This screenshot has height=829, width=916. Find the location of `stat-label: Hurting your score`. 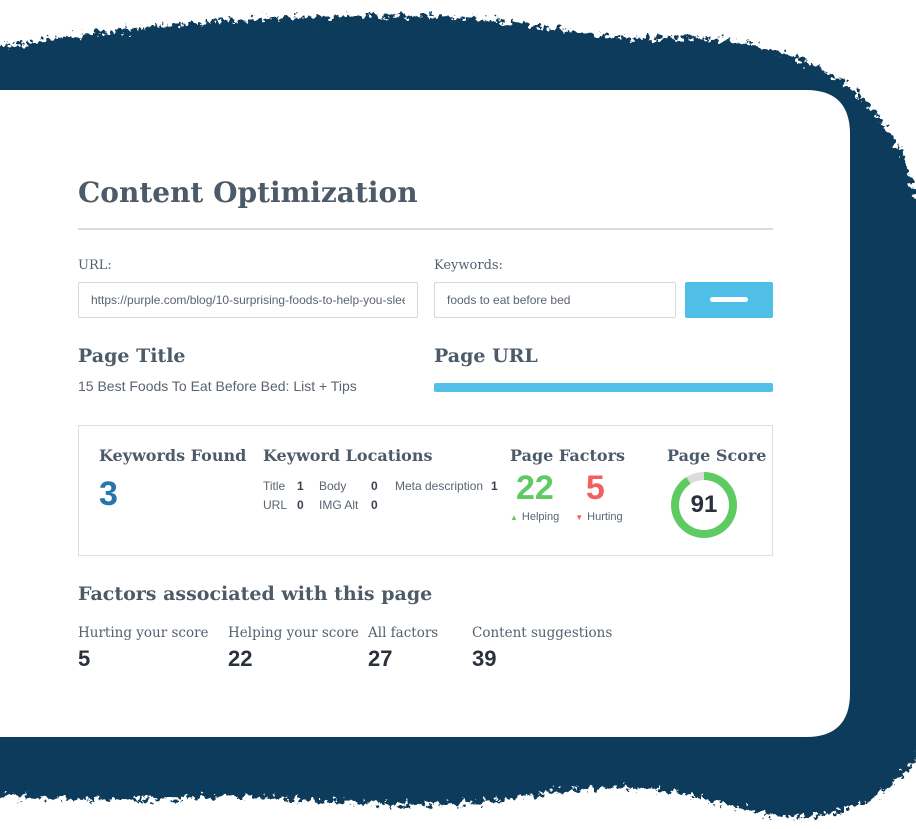

stat-label: Hurting your score is located at coordinates (143, 632).